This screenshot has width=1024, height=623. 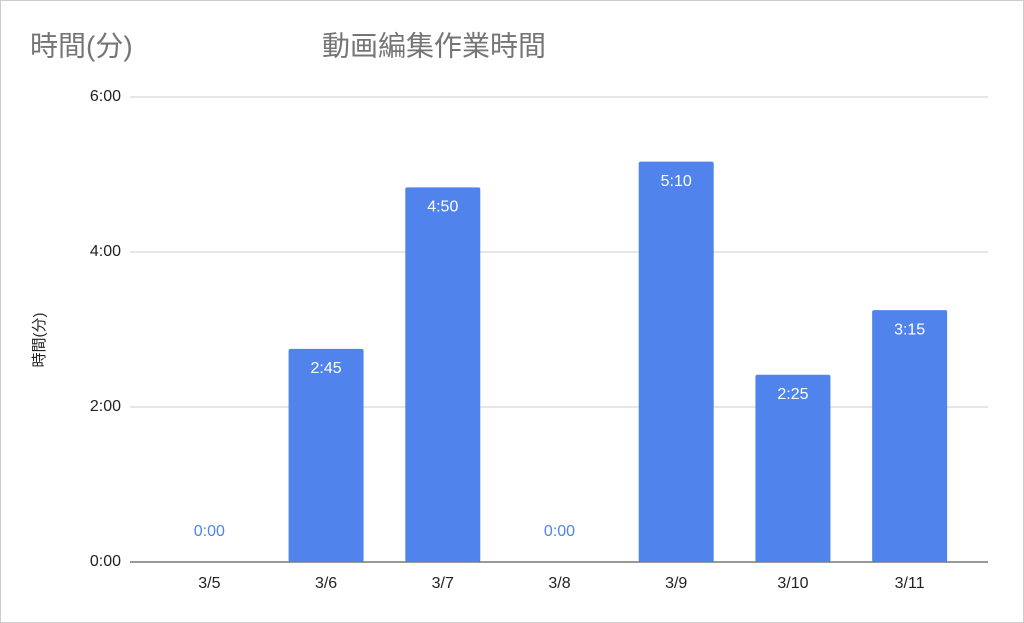 I want to click on data-label: 5:10, so click(x=676, y=181).